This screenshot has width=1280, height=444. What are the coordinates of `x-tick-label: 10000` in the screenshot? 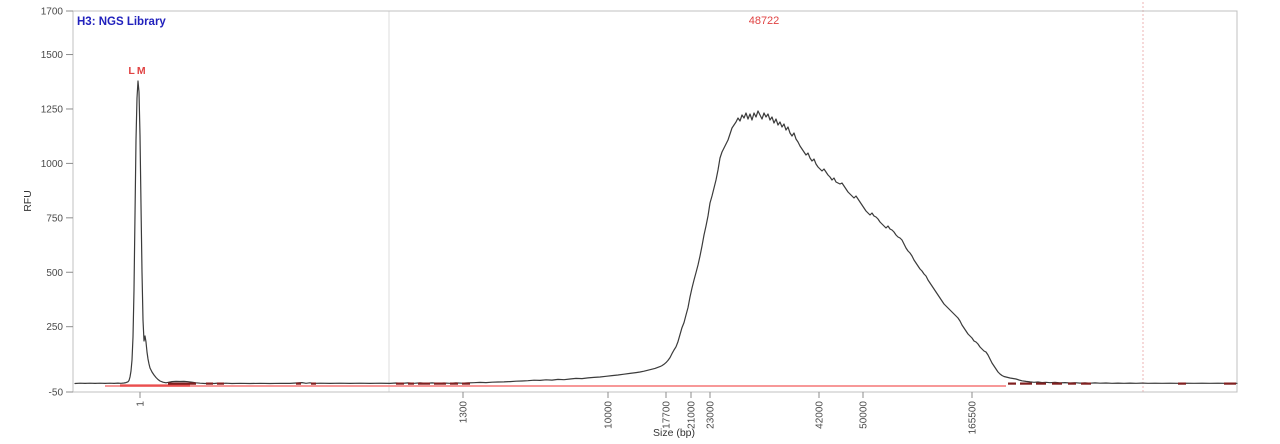 It's located at (609, 415).